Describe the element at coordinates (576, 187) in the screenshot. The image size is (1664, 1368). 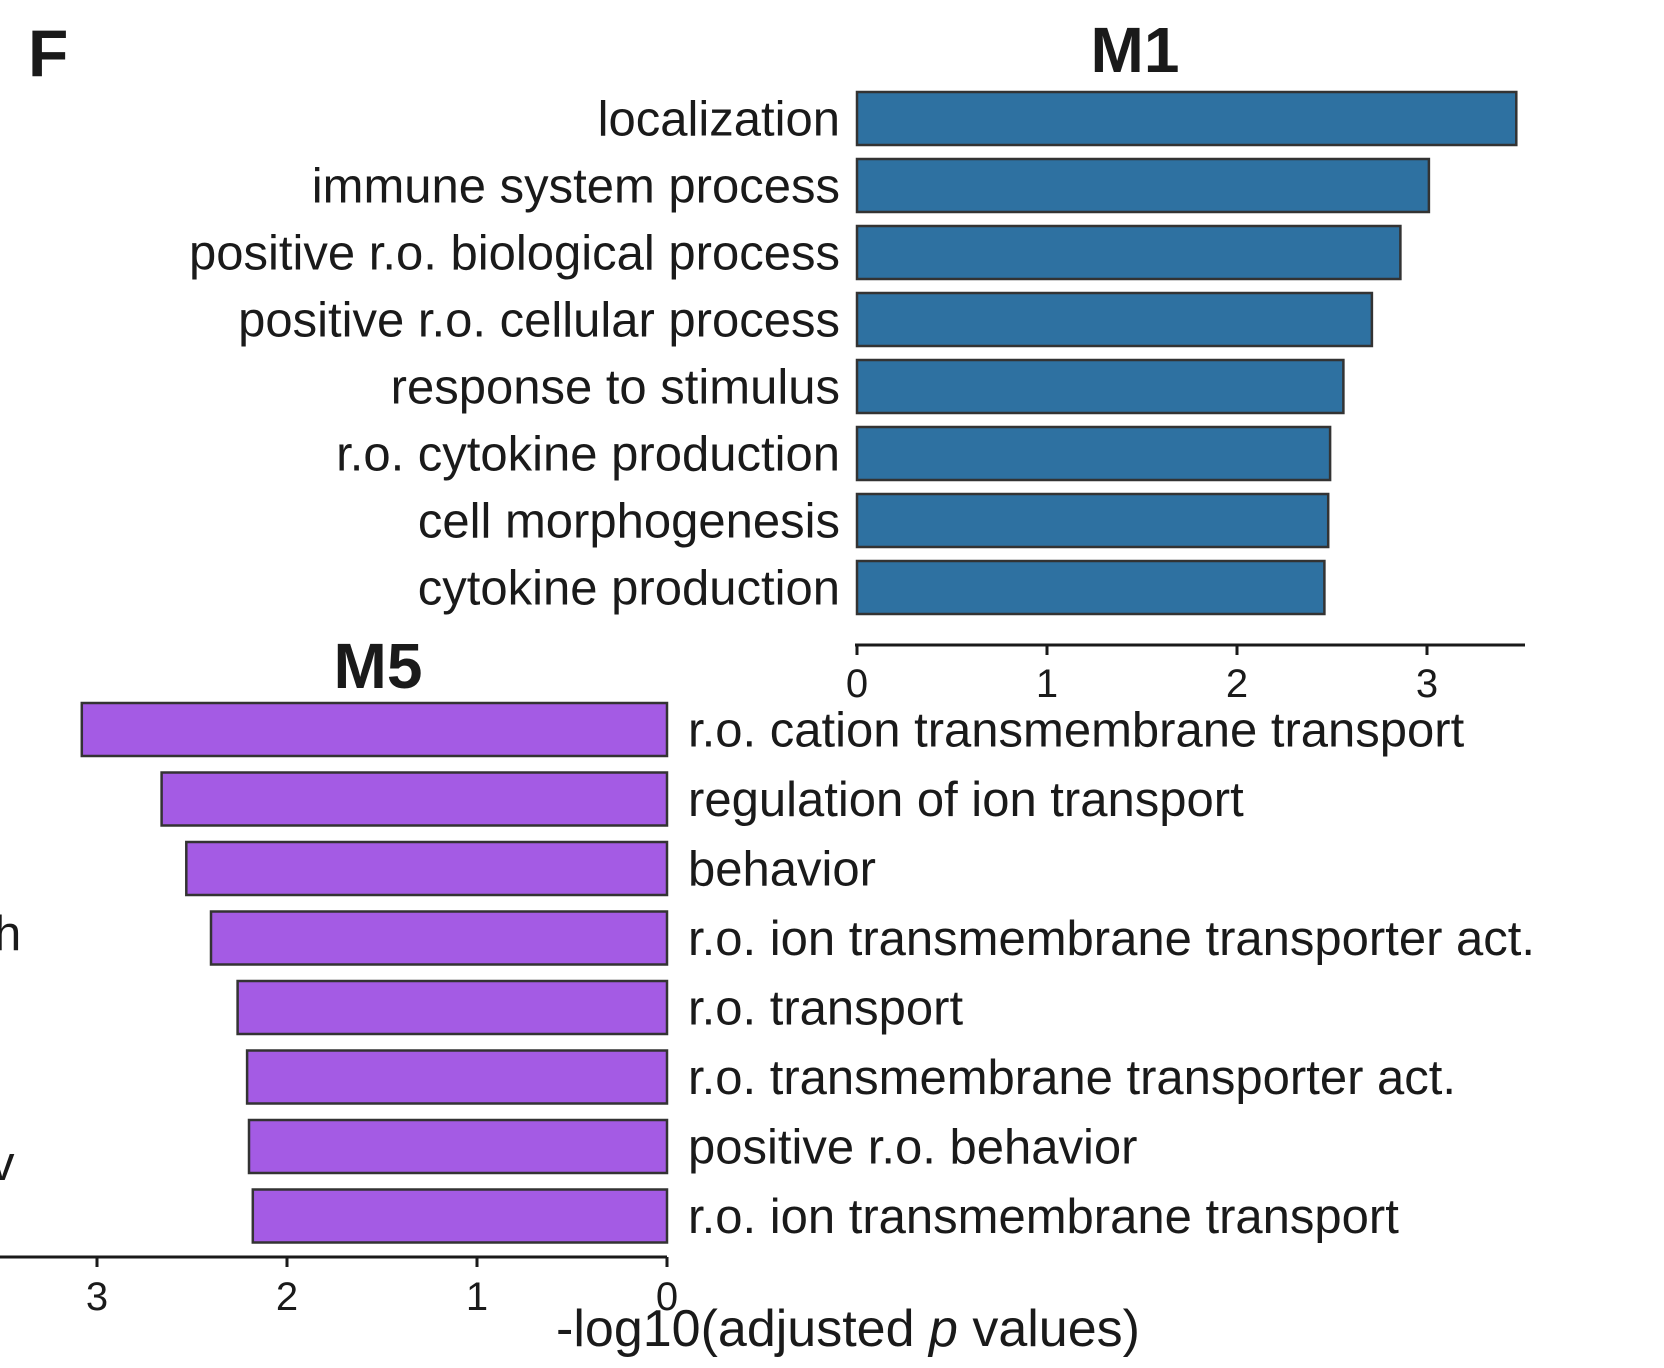
I see `m1-category-label-2: immune system process` at that location.